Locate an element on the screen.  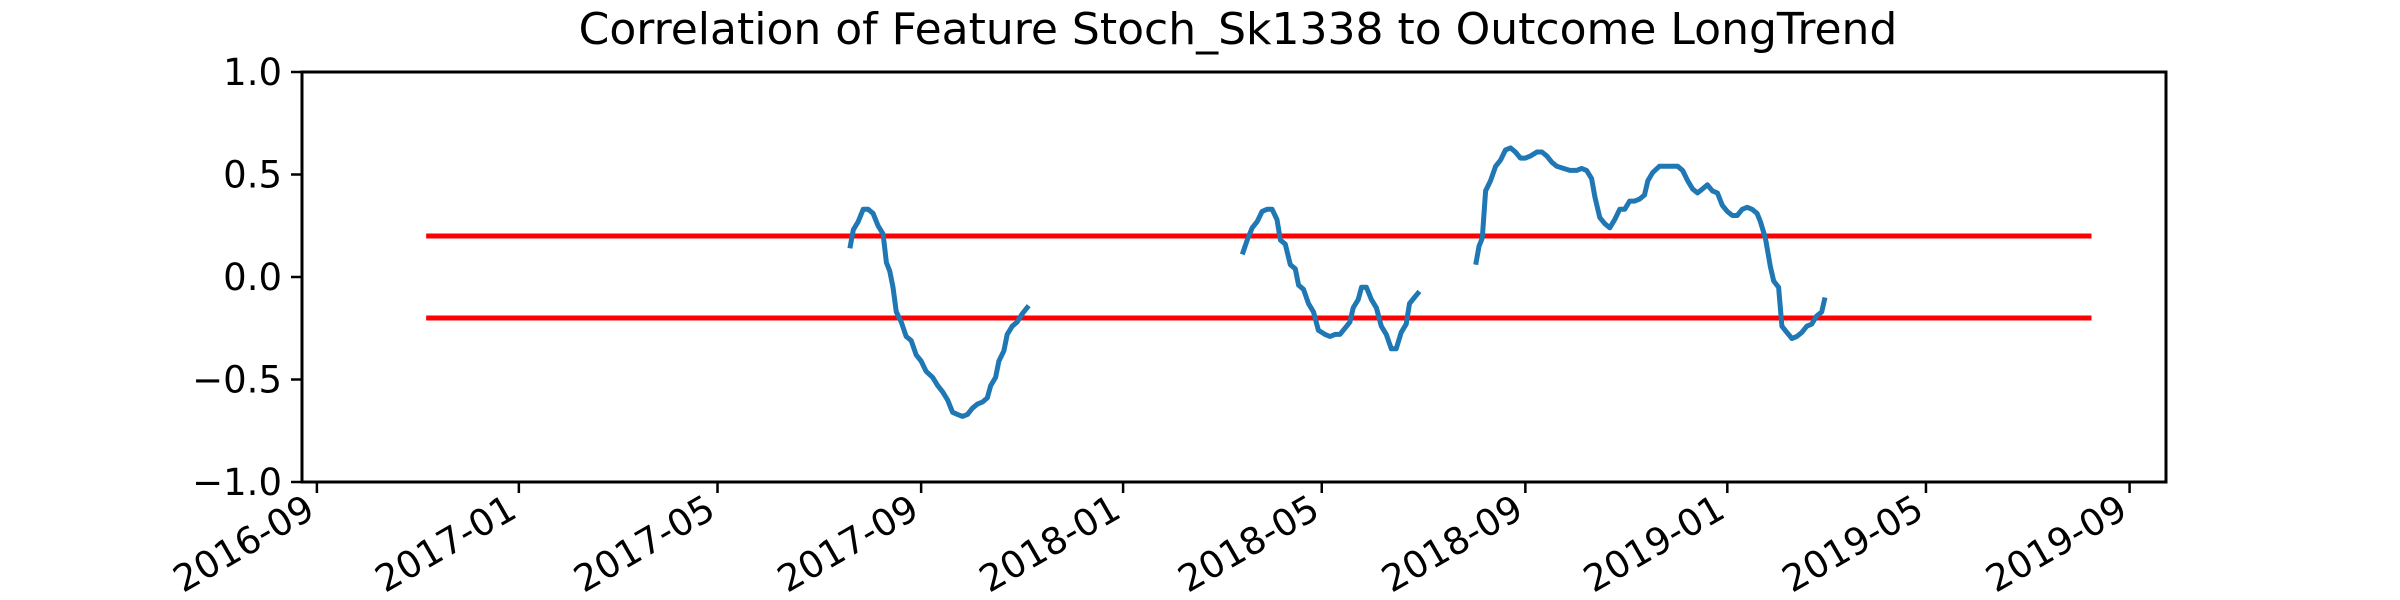
y-tick-label: −0.5 is located at coordinates (237, 380).